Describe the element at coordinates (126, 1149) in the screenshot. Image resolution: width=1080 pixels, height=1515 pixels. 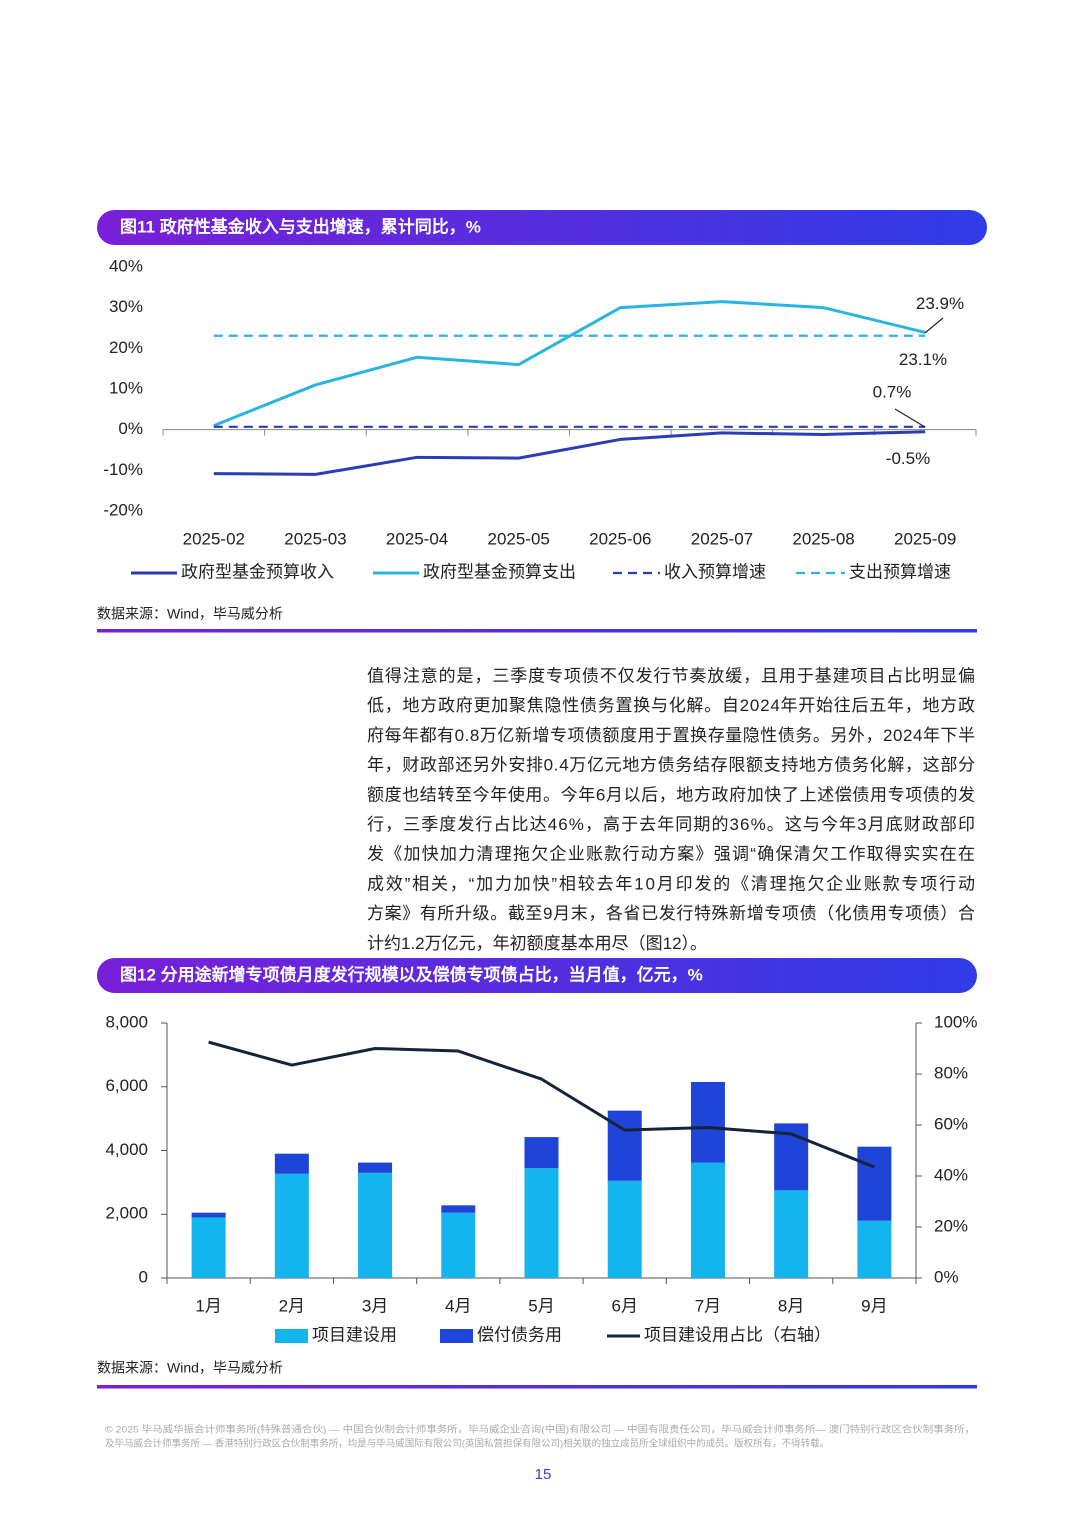
I see `y-tick-label: 4,000` at that location.